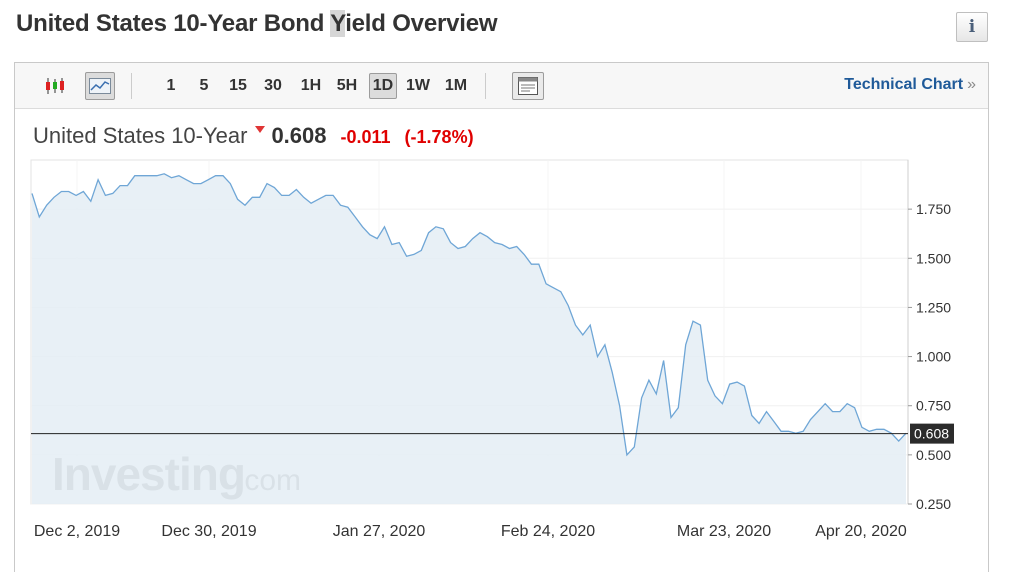 This screenshot has width=1009, height=572. Describe the element at coordinates (501, 86) in the screenshot. I see `chart-toolbar: 1 5 15 30 1H 5H 1D 1W 1M Technical Chart»` at that location.